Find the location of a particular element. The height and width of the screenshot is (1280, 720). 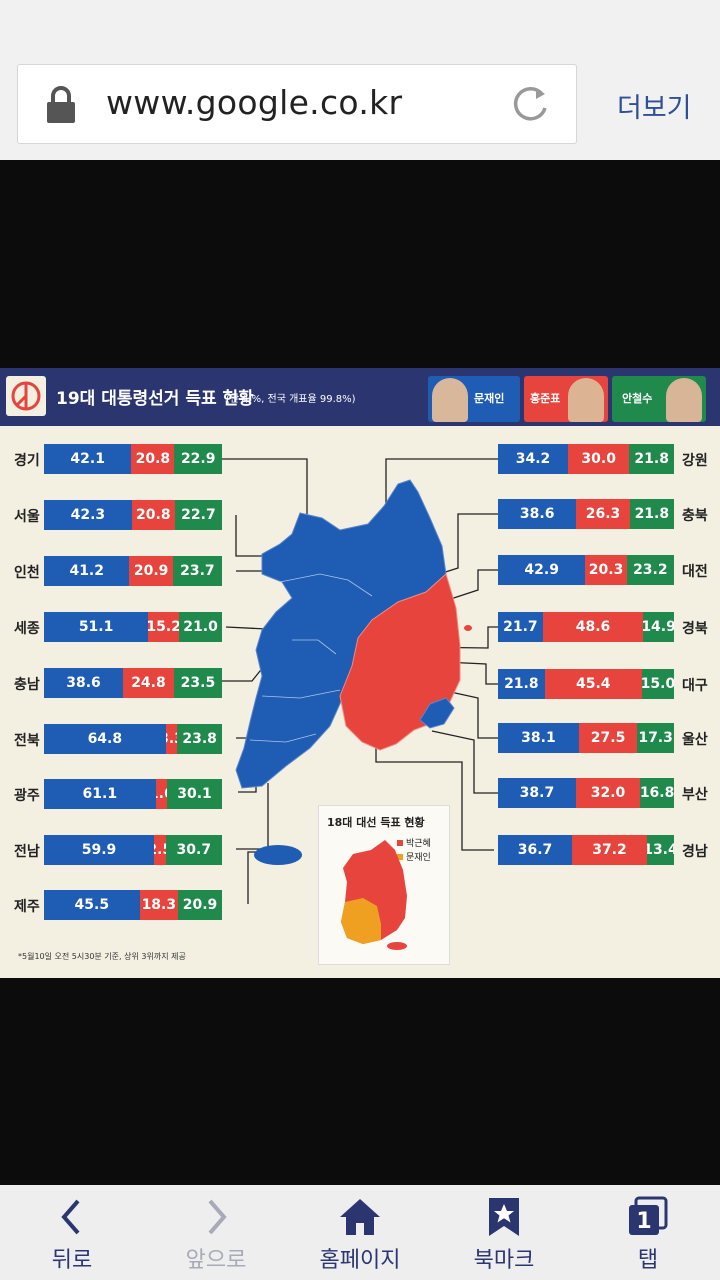

region-label: 서울 is located at coordinates (27, 517).